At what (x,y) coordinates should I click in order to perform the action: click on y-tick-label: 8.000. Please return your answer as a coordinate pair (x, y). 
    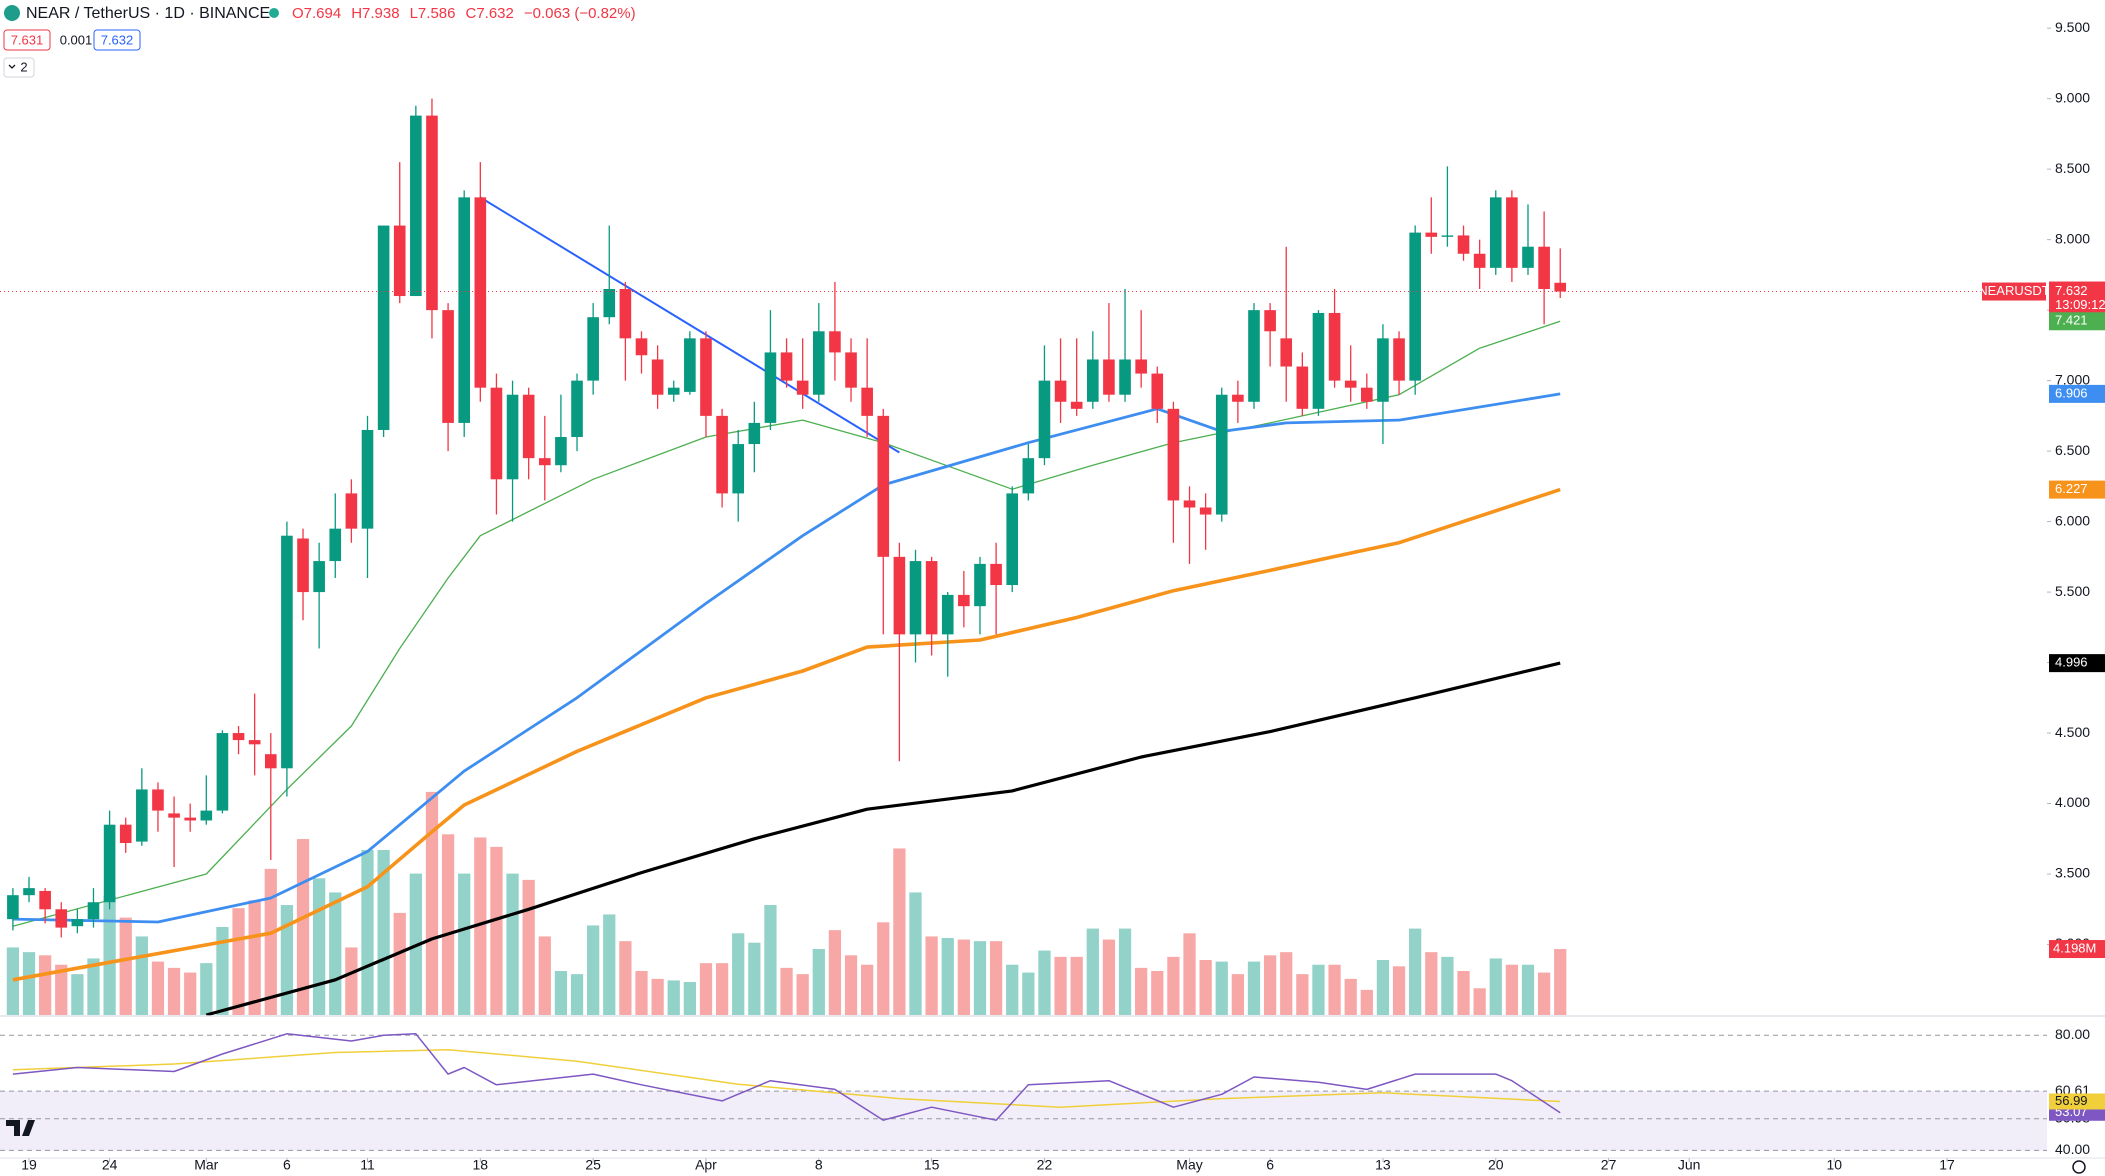
    Looking at the image, I should click on (2072, 238).